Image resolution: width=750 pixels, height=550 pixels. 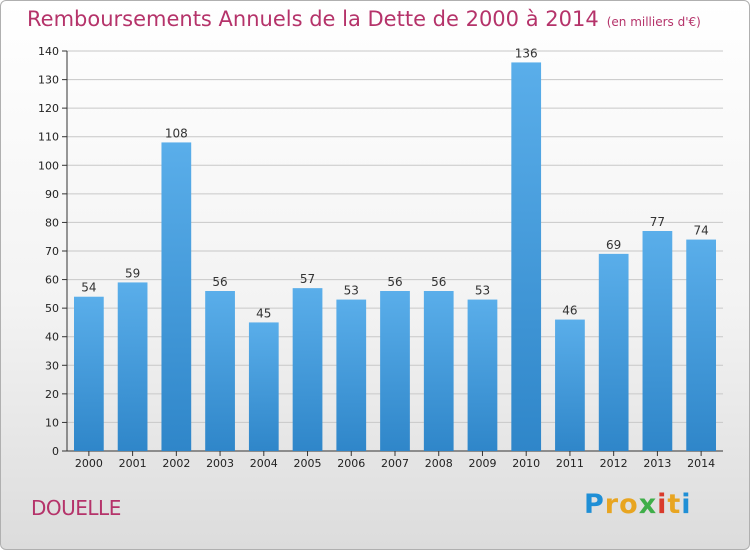 What do you see at coordinates (526, 257) in the screenshot?
I see `bar-2010` at bounding box center [526, 257].